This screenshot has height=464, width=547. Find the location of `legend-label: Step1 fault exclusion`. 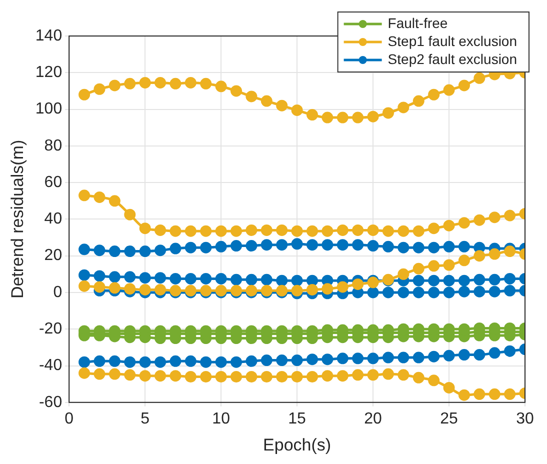

legend-label: Step1 fault exclusion is located at coordinates (453, 40).